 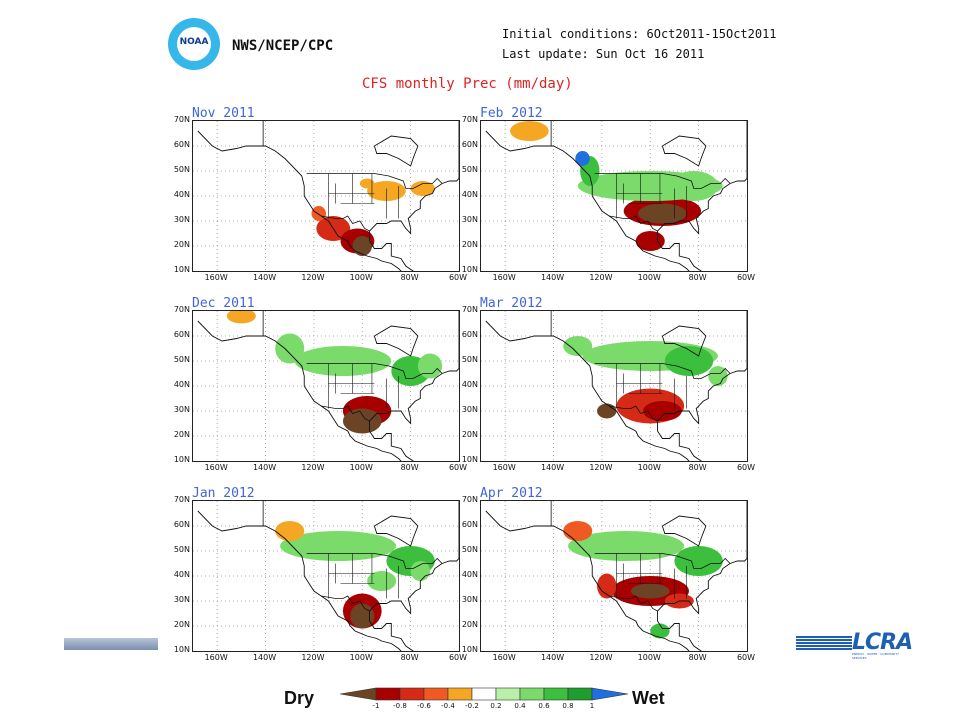 I want to click on color-scale-label: 0.2, so click(x=496, y=706).